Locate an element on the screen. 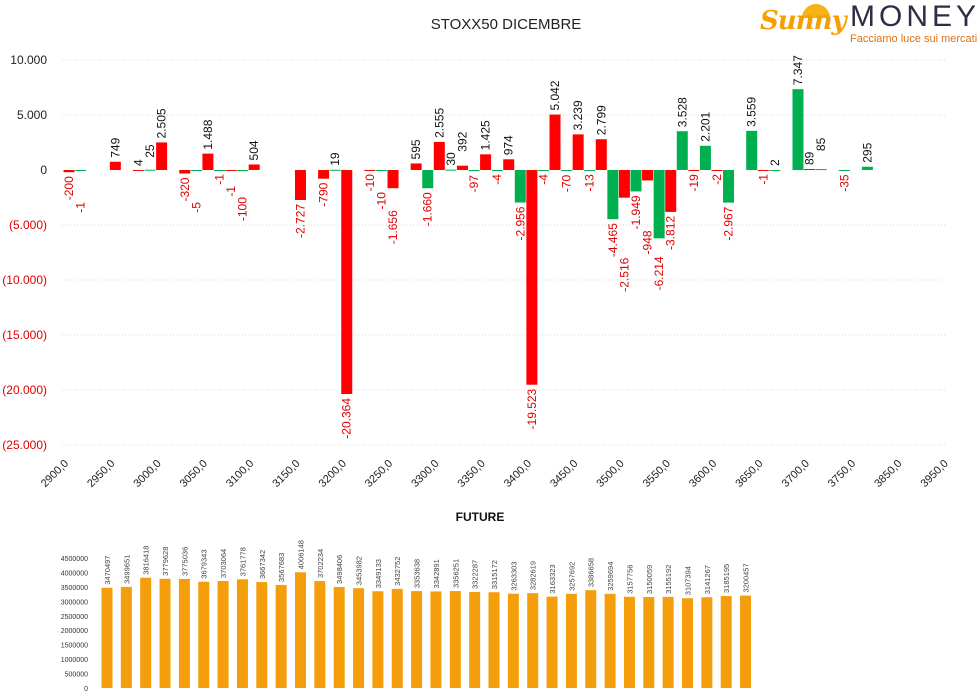 This screenshot has height=696, width=977. future-data-label: 3185195 is located at coordinates (726, 578).